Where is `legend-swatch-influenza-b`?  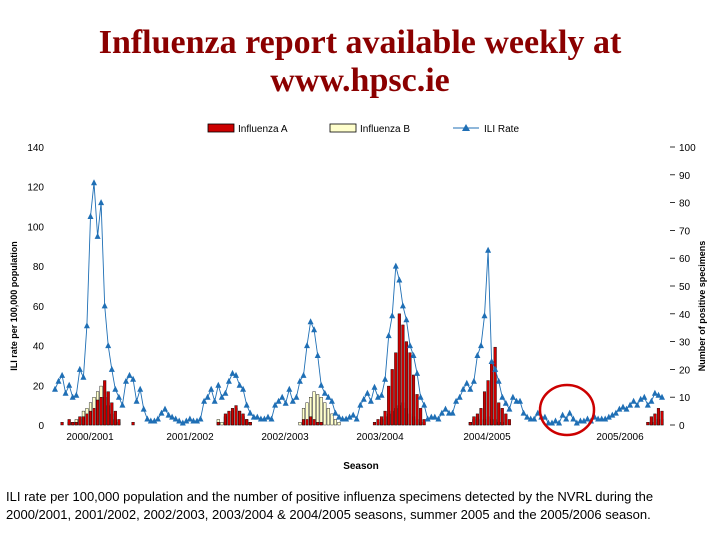 legend-swatch-influenza-b is located at coordinates (343, 128).